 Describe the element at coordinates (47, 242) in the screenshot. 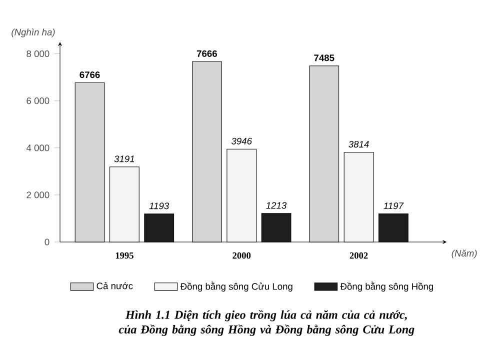

I see `y-tick-label: 0` at that location.